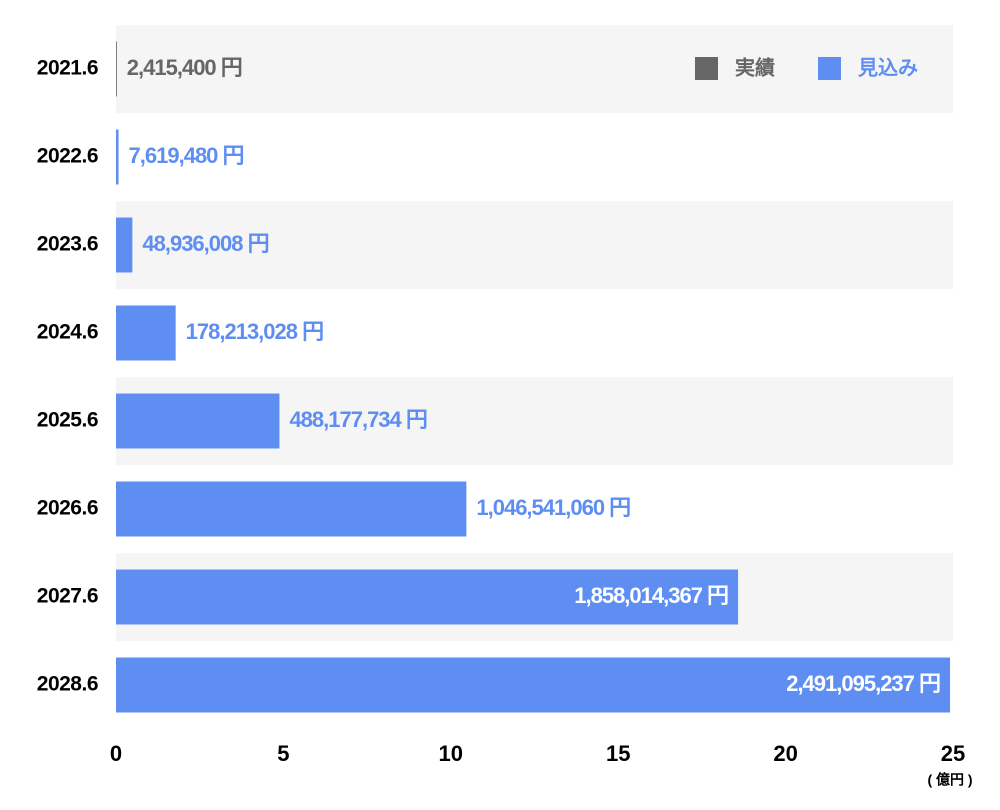 Image resolution: width=1000 pixels, height=810 pixels. Describe the element at coordinates (67, 684) in the screenshot. I see `y-tick-label: 2028.6` at that location.